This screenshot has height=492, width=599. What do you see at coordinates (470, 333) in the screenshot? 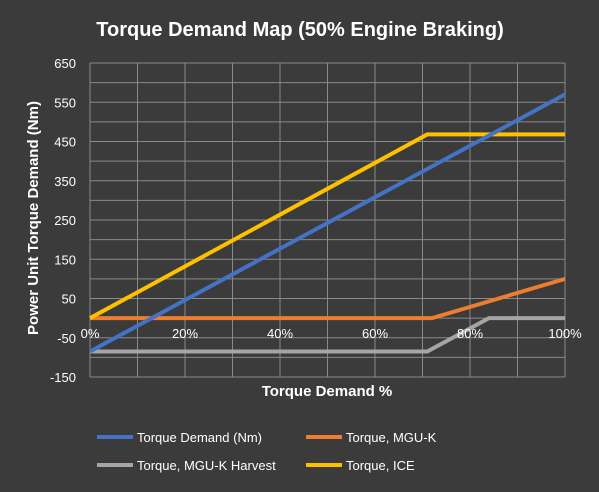
I see `x-tick-label: 80%` at bounding box center [470, 333].